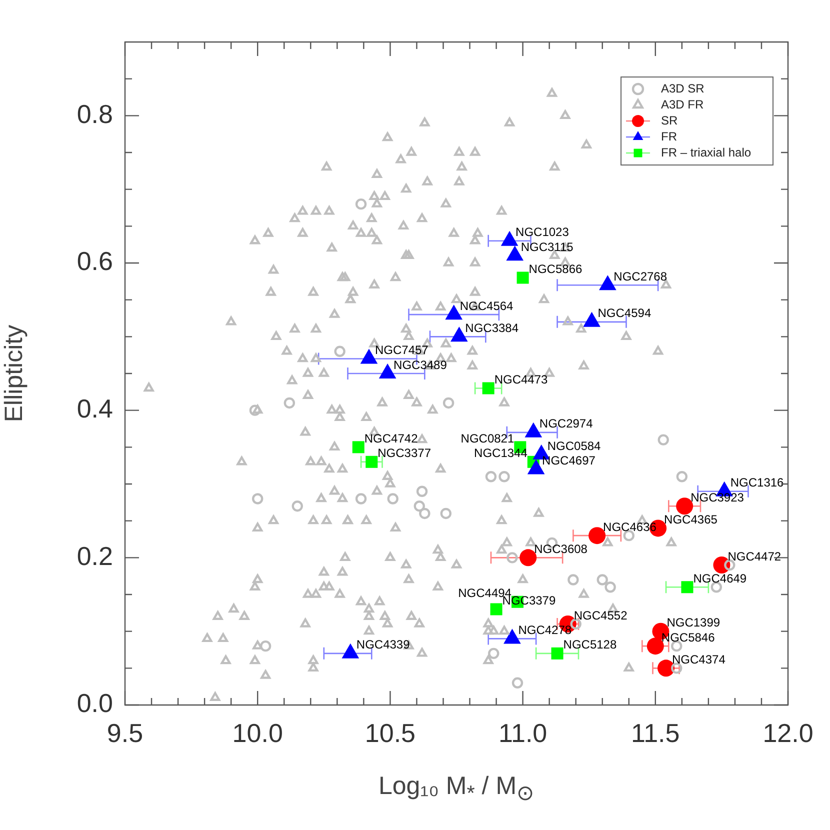 The width and height of the screenshot is (830, 830). I want to click on annotation: NGC5846, so click(688, 637).